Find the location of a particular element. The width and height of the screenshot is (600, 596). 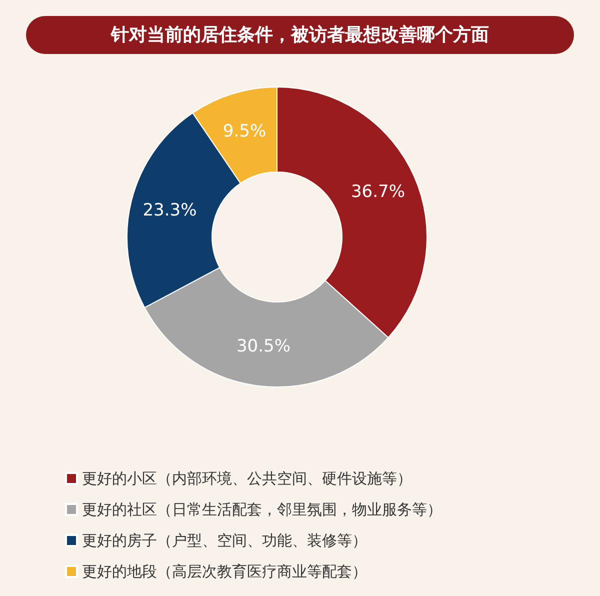

legend-label: 更好的房子（户型、空间、功能、装修等） is located at coordinates (224, 541).